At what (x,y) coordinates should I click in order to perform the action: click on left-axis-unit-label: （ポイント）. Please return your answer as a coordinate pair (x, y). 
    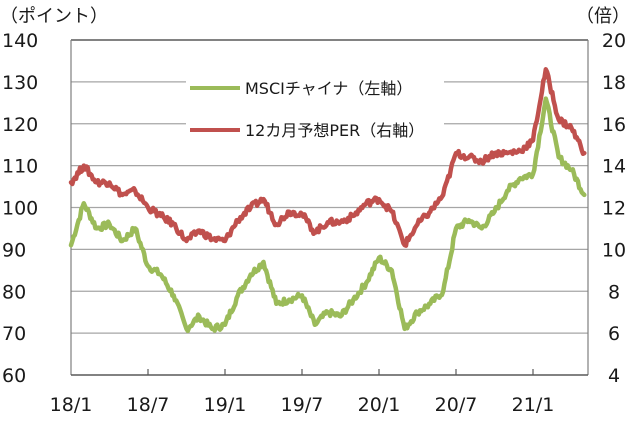
    Looking at the image, I should click on (54, 16).